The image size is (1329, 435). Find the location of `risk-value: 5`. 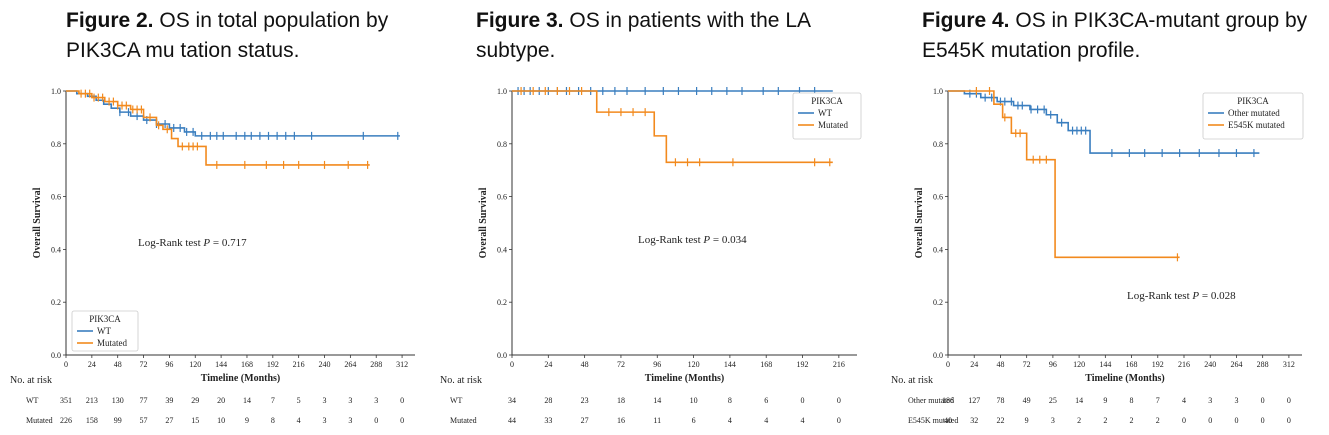

risk-value: 5 is located at coordinates (299, 400).